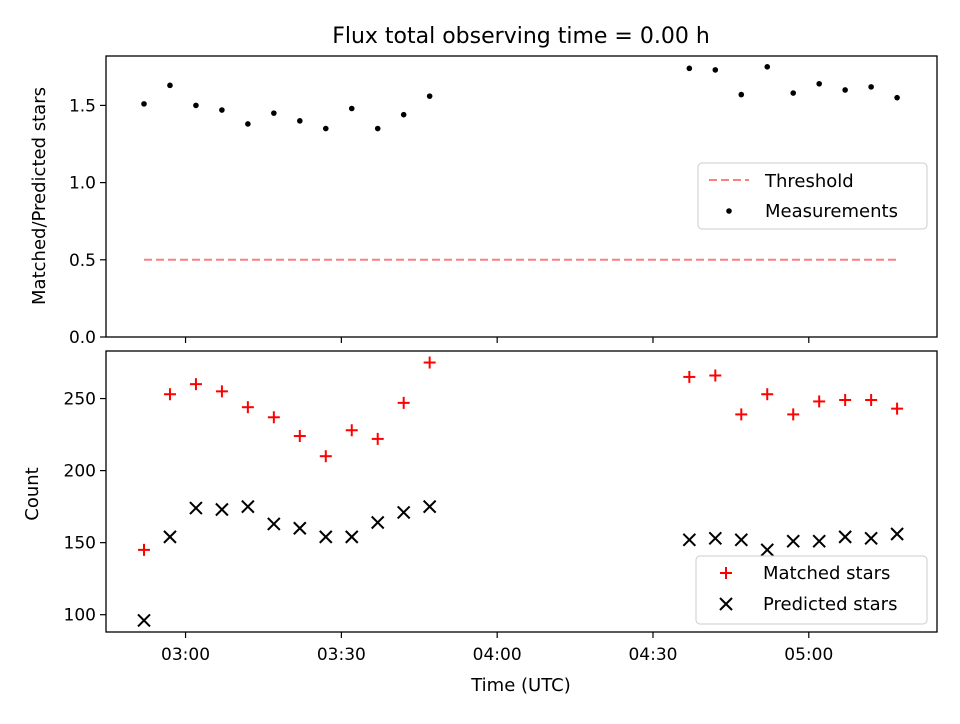  I want to click on bottom-y-axis-label: Count, so click(32, 493).